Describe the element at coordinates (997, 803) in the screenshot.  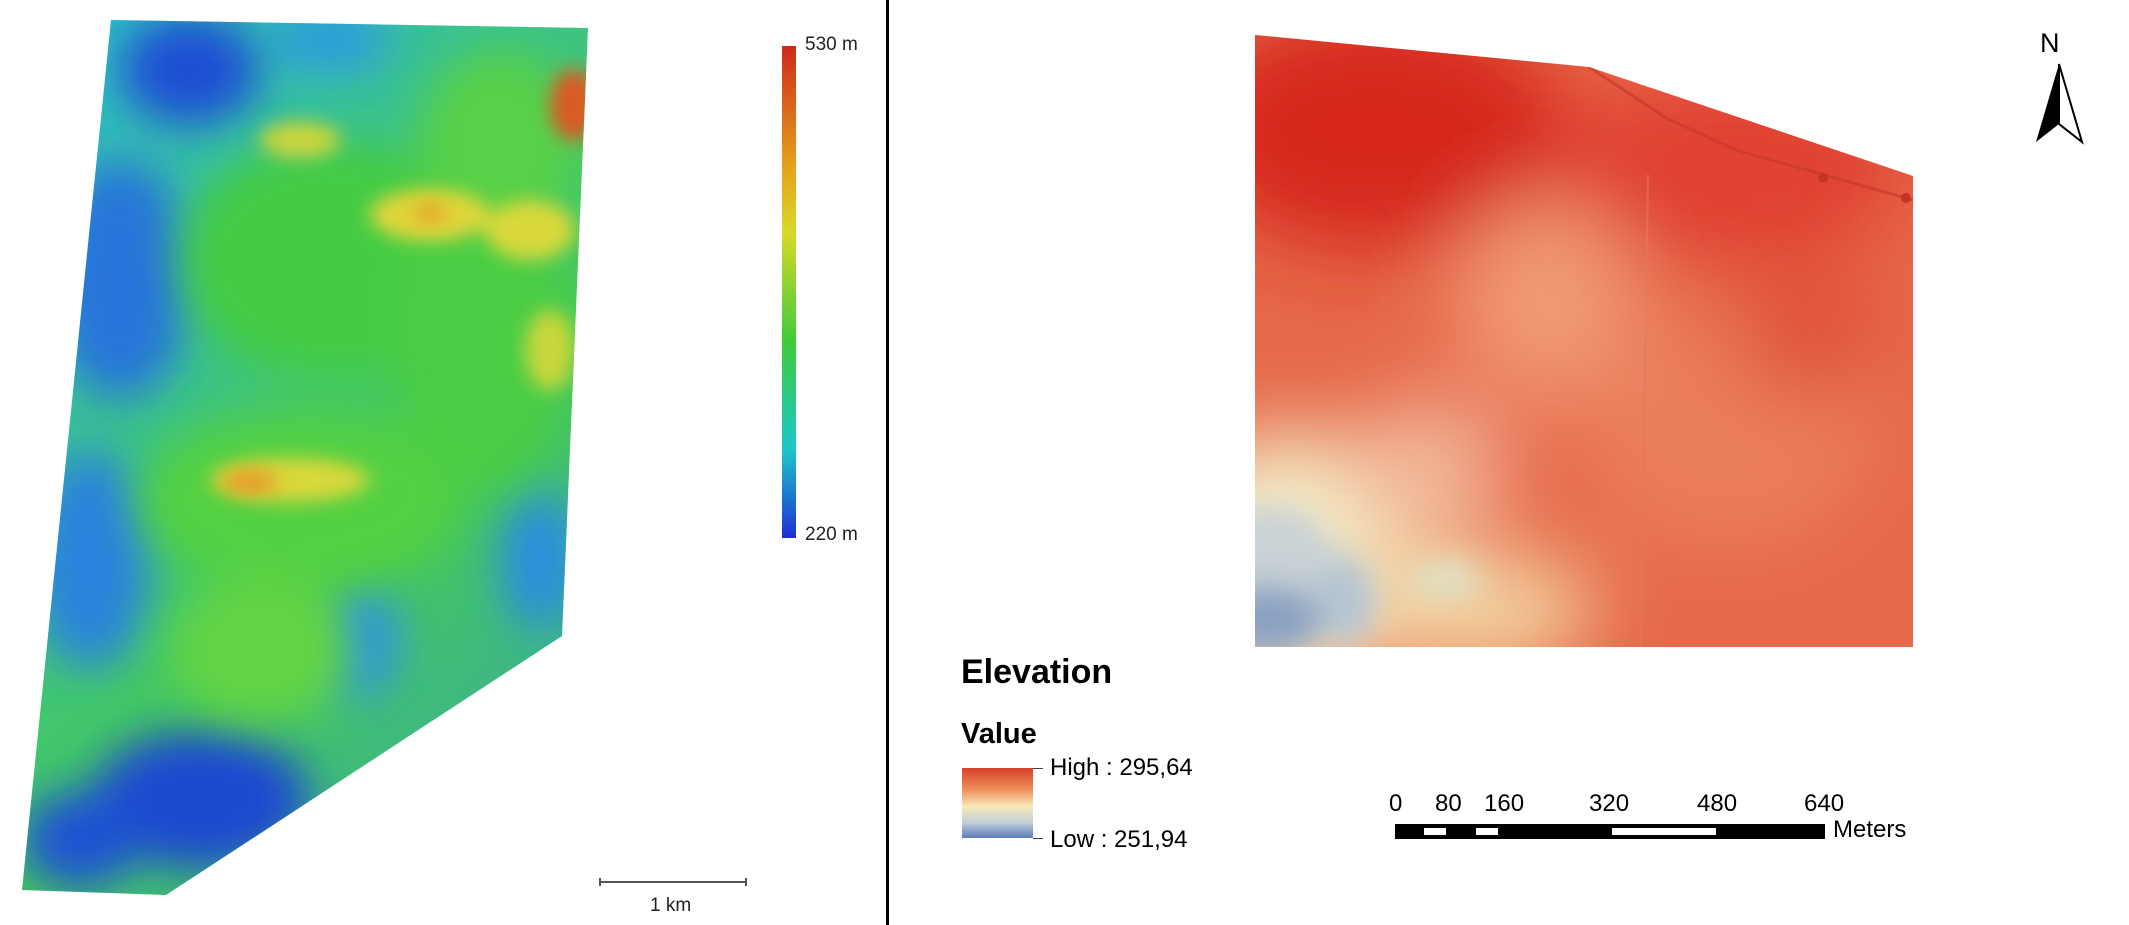
I see `legend-color-ramp` at that location.